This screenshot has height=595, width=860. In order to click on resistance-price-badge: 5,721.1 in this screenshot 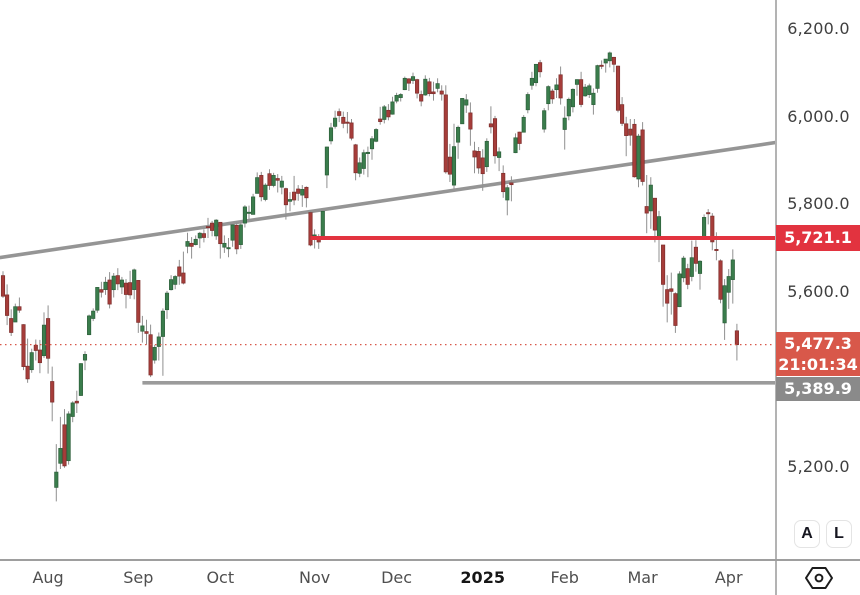, I will do `click(818, 237)`.